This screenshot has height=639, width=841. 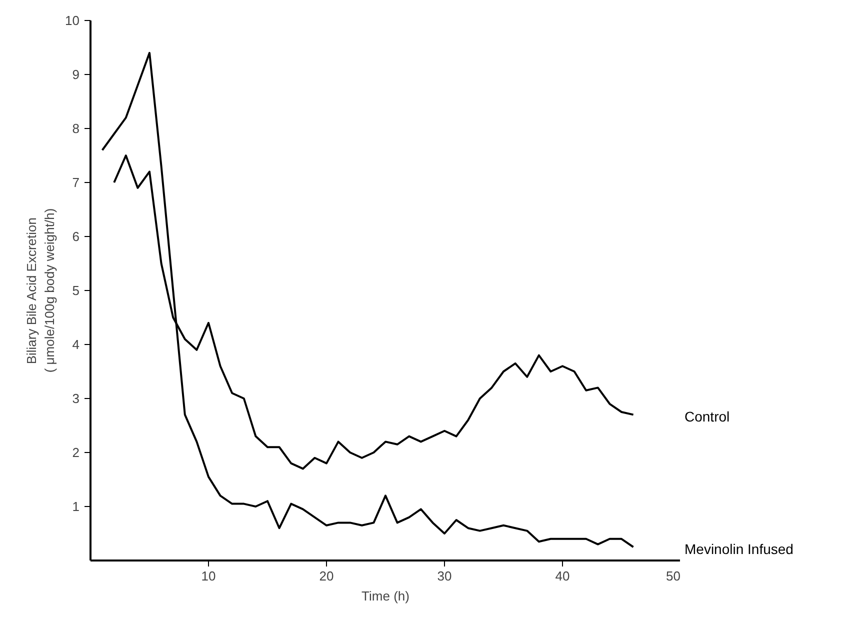 What do you see at coordinates (739, 549) in the screenshot?
I see `text: Mevinolin Infused` at bounding box center [739, 549].